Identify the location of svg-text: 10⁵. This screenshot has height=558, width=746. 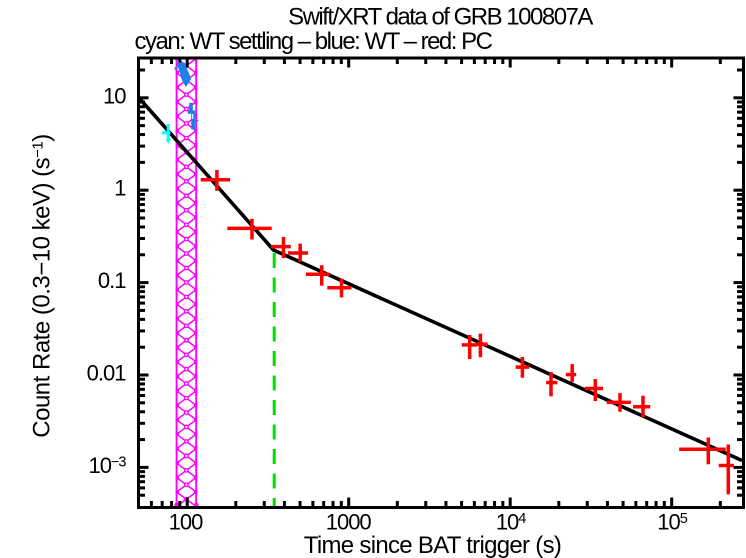
(672, 521).